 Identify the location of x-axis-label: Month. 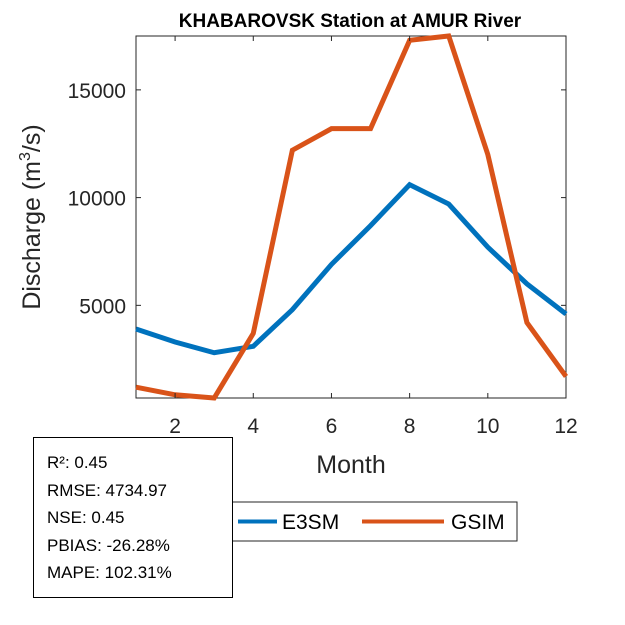
(350, 465).